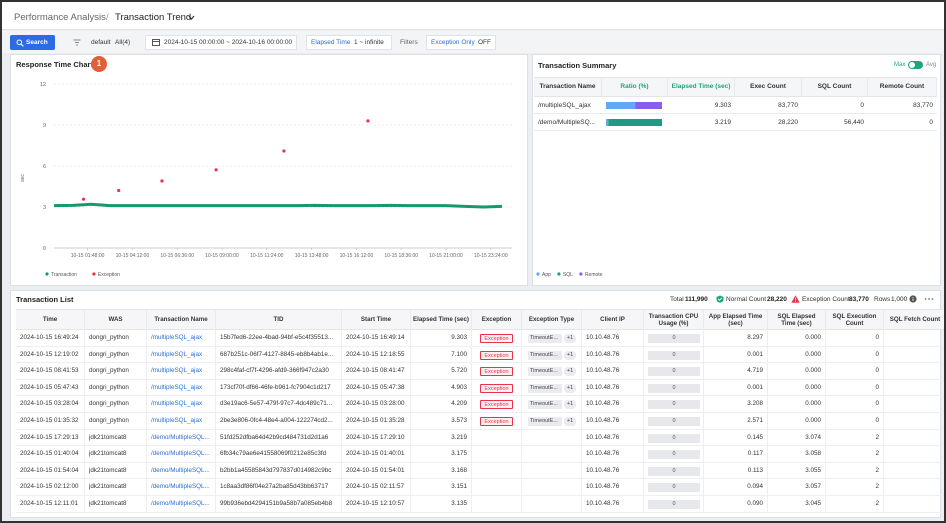 Image resolution: width=946 pixels, height=523 pixels. What do you see at coordinates (453, 42) in the screenshot?
I see `exception-only-label: Exception Only` at bounding box center [453, 42].